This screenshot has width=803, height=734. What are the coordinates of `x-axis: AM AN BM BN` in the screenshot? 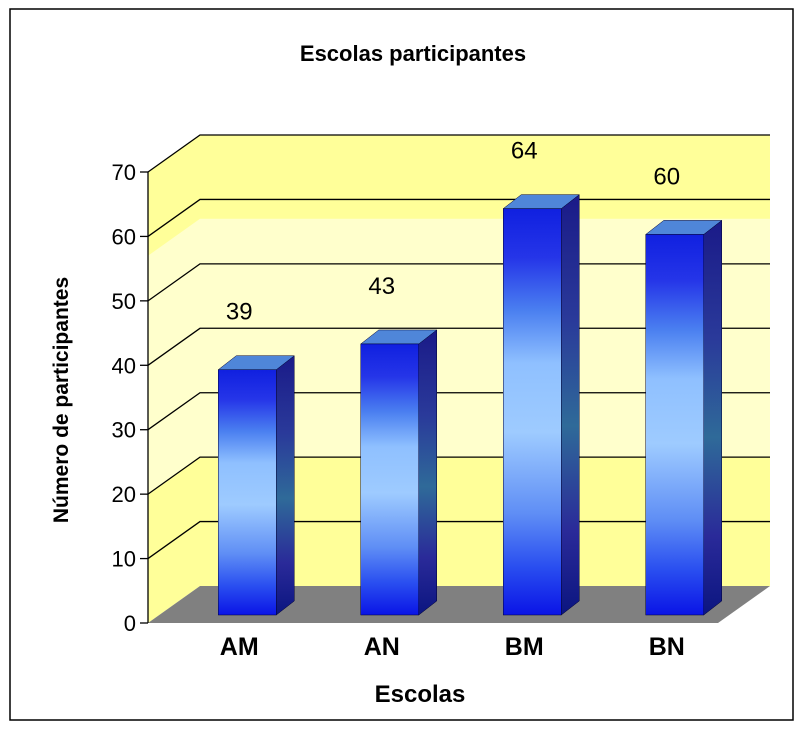 It's located at (452, 647).